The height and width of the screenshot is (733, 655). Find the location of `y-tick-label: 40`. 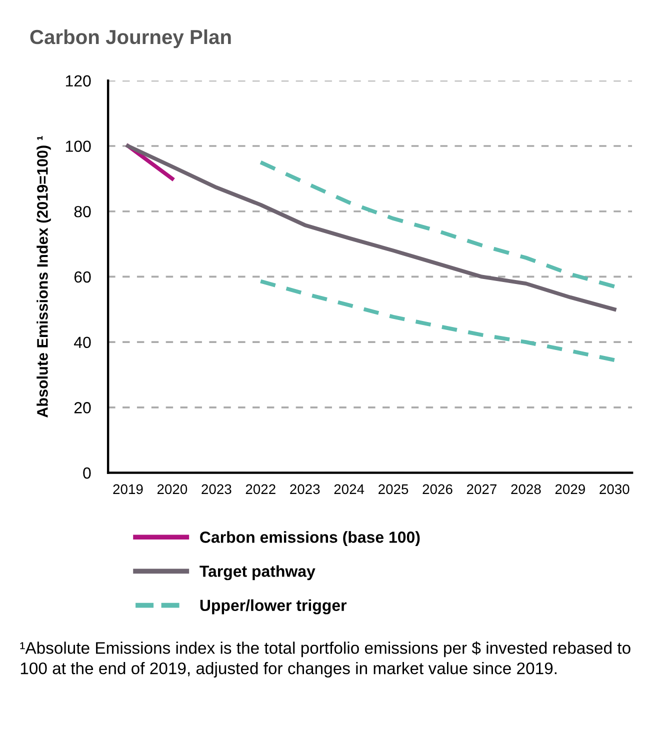

y-tick-label: 40 is located at coordinates (82, 342).